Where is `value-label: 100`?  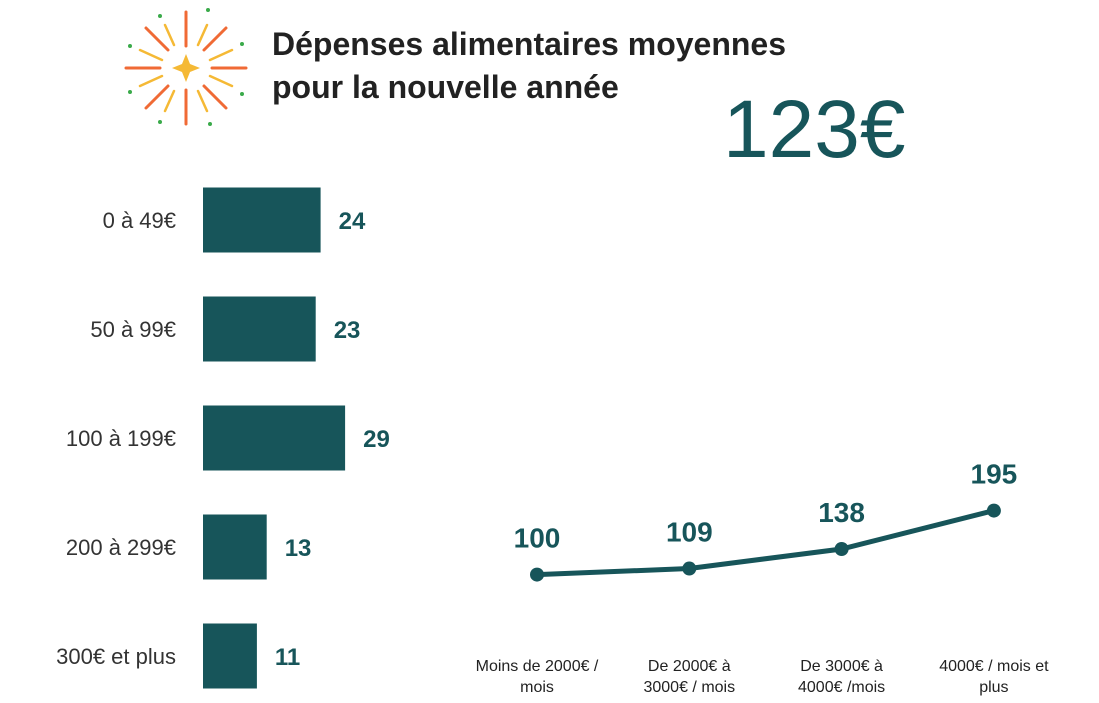
value-label: 100 is located at coordinates (537, 538).